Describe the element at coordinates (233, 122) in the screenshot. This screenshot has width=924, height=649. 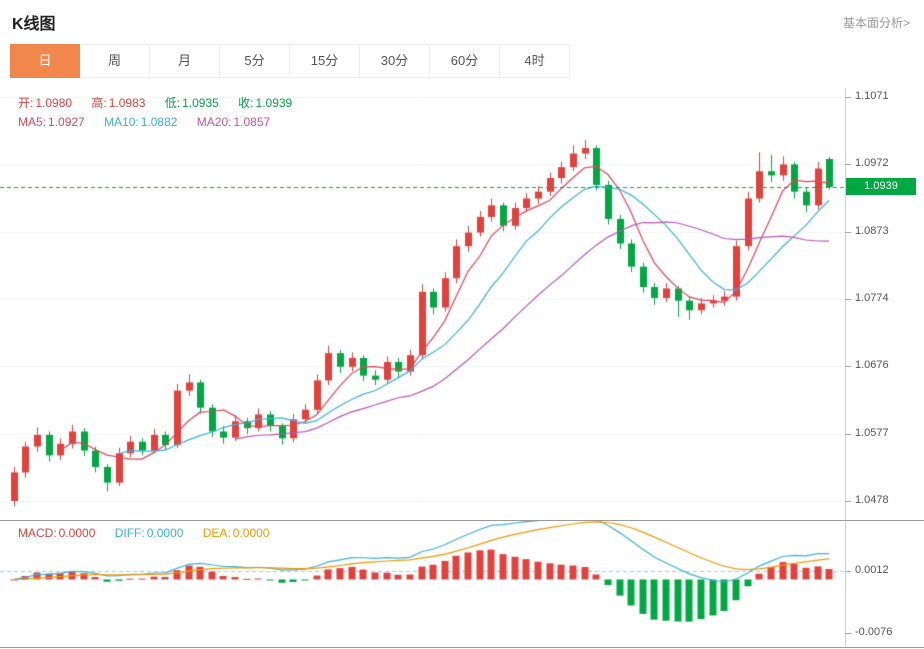
I see `ma20-legend: MA20: 1.0857` at that location.